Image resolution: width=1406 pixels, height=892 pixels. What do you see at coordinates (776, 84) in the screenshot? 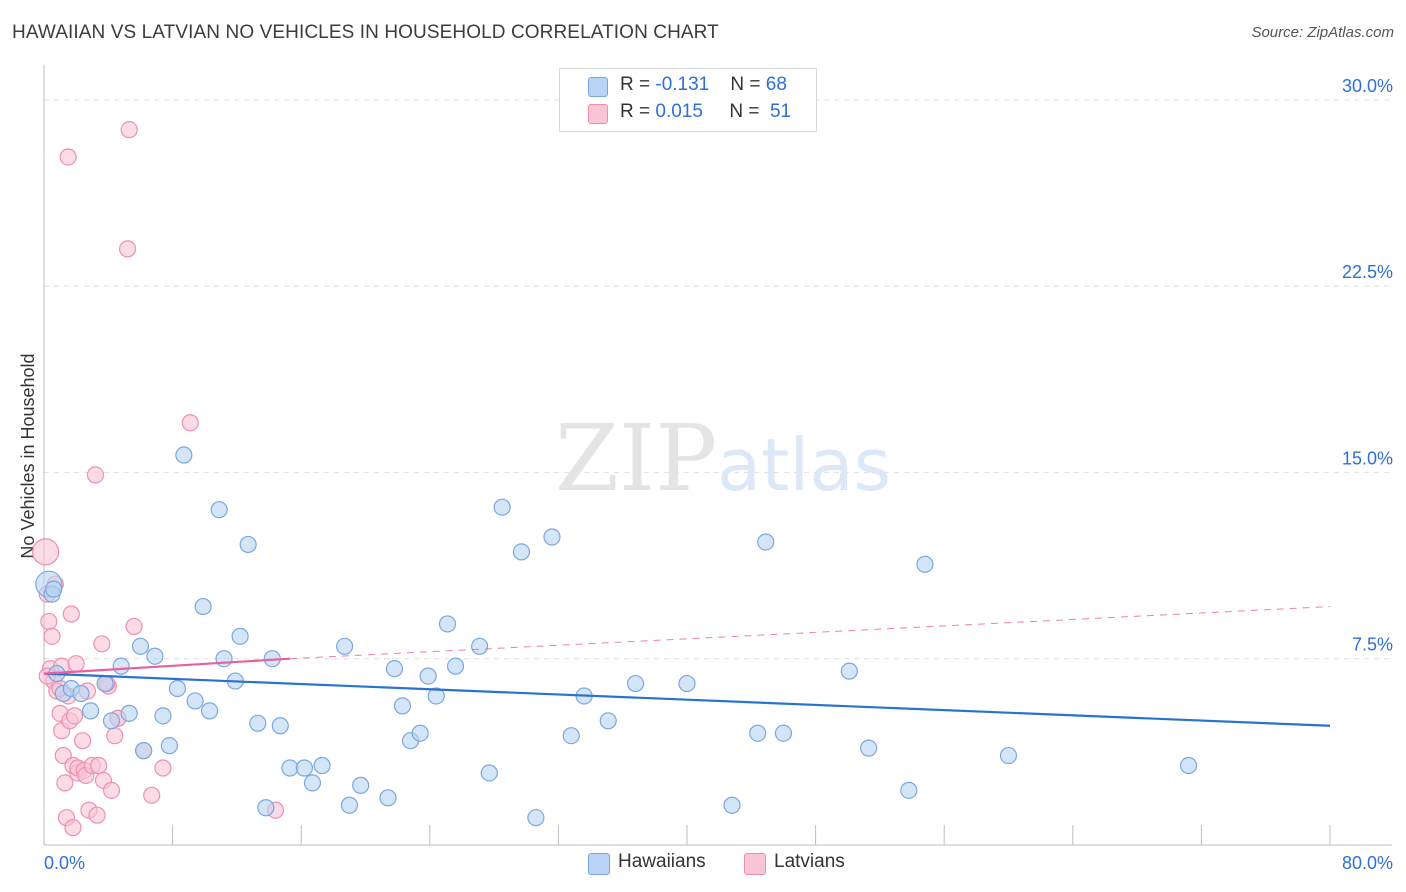
I see `n-value-hawaiians: 68` at bounding box center [776, 84].